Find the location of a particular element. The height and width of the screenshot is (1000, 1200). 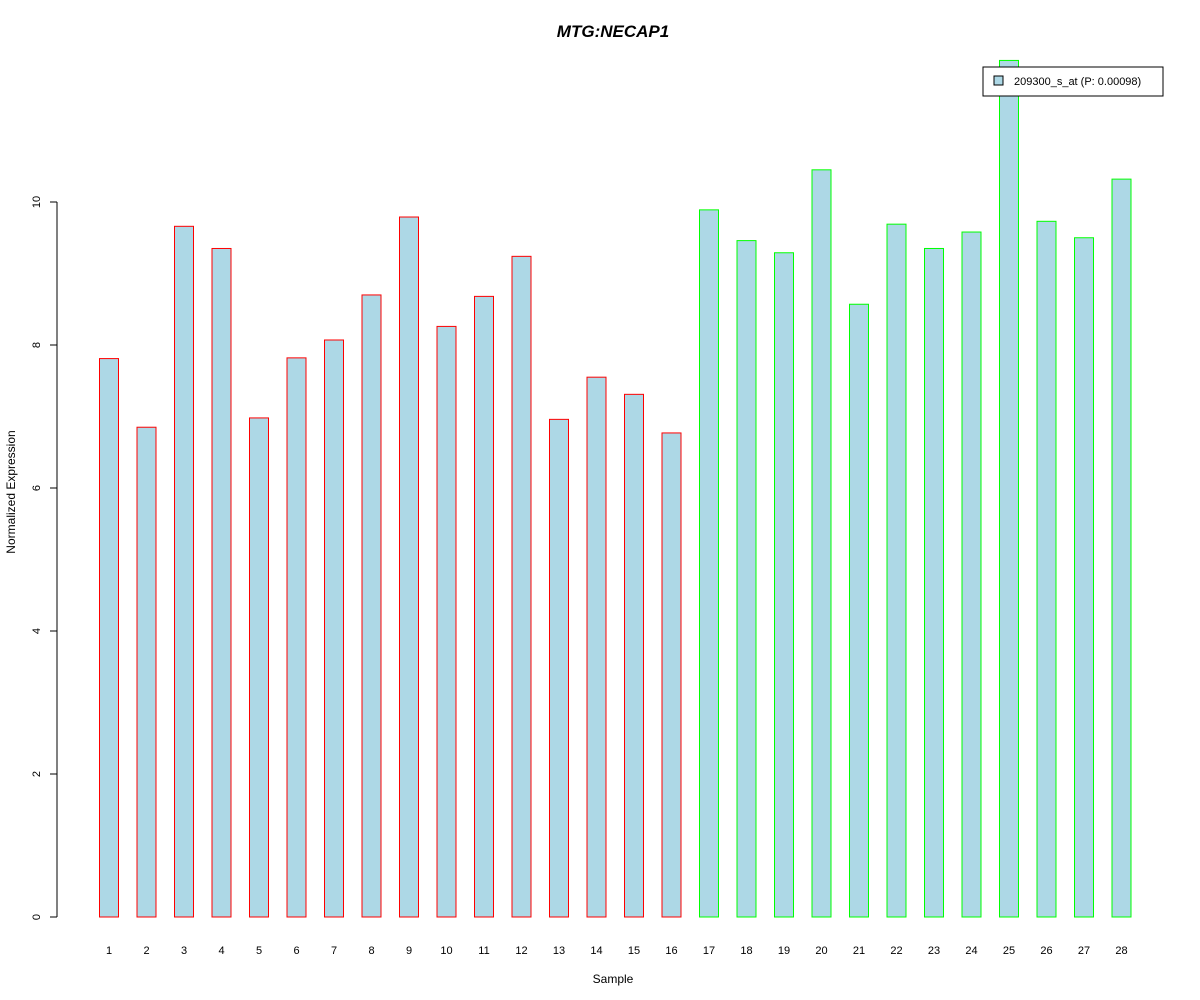

x-tick-label: 20 is located at coordinates (821, 951).